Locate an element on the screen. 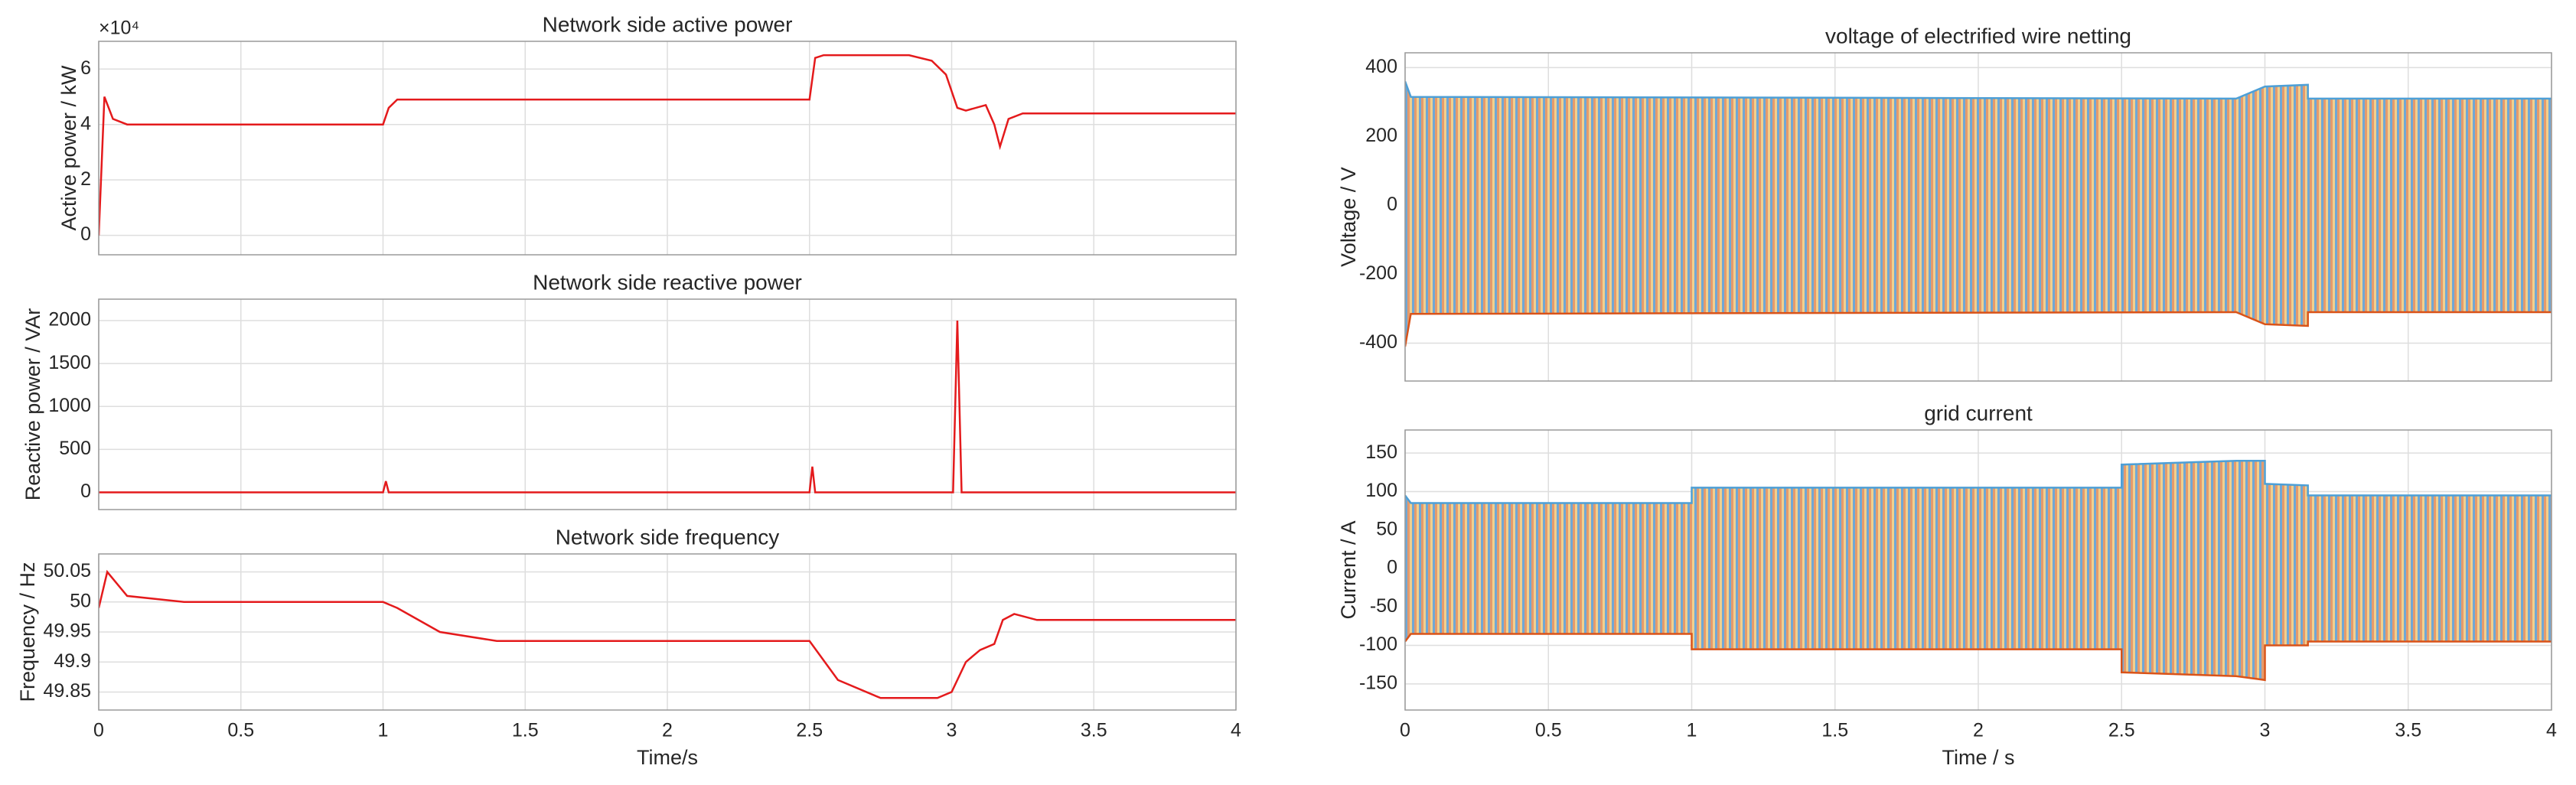  y-tick-label: -200 is located at coordinates (1378, 273).